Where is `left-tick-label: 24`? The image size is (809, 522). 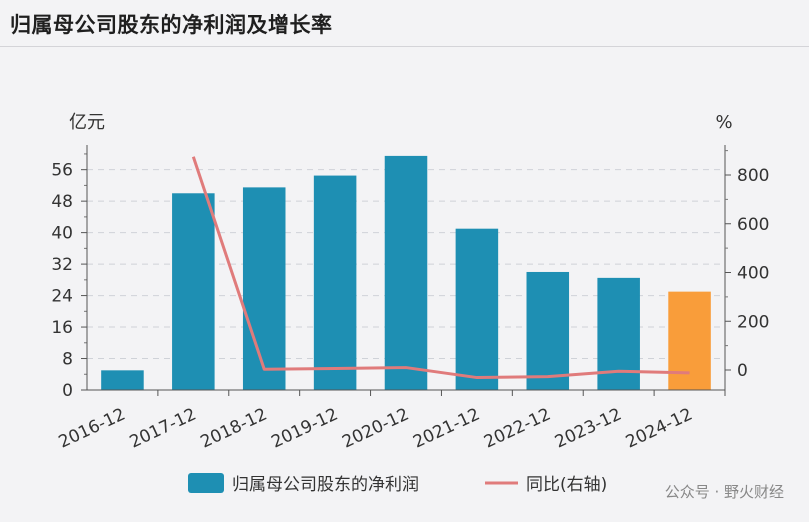 left-tick-label: 24 is located at coordinates (62, 297).